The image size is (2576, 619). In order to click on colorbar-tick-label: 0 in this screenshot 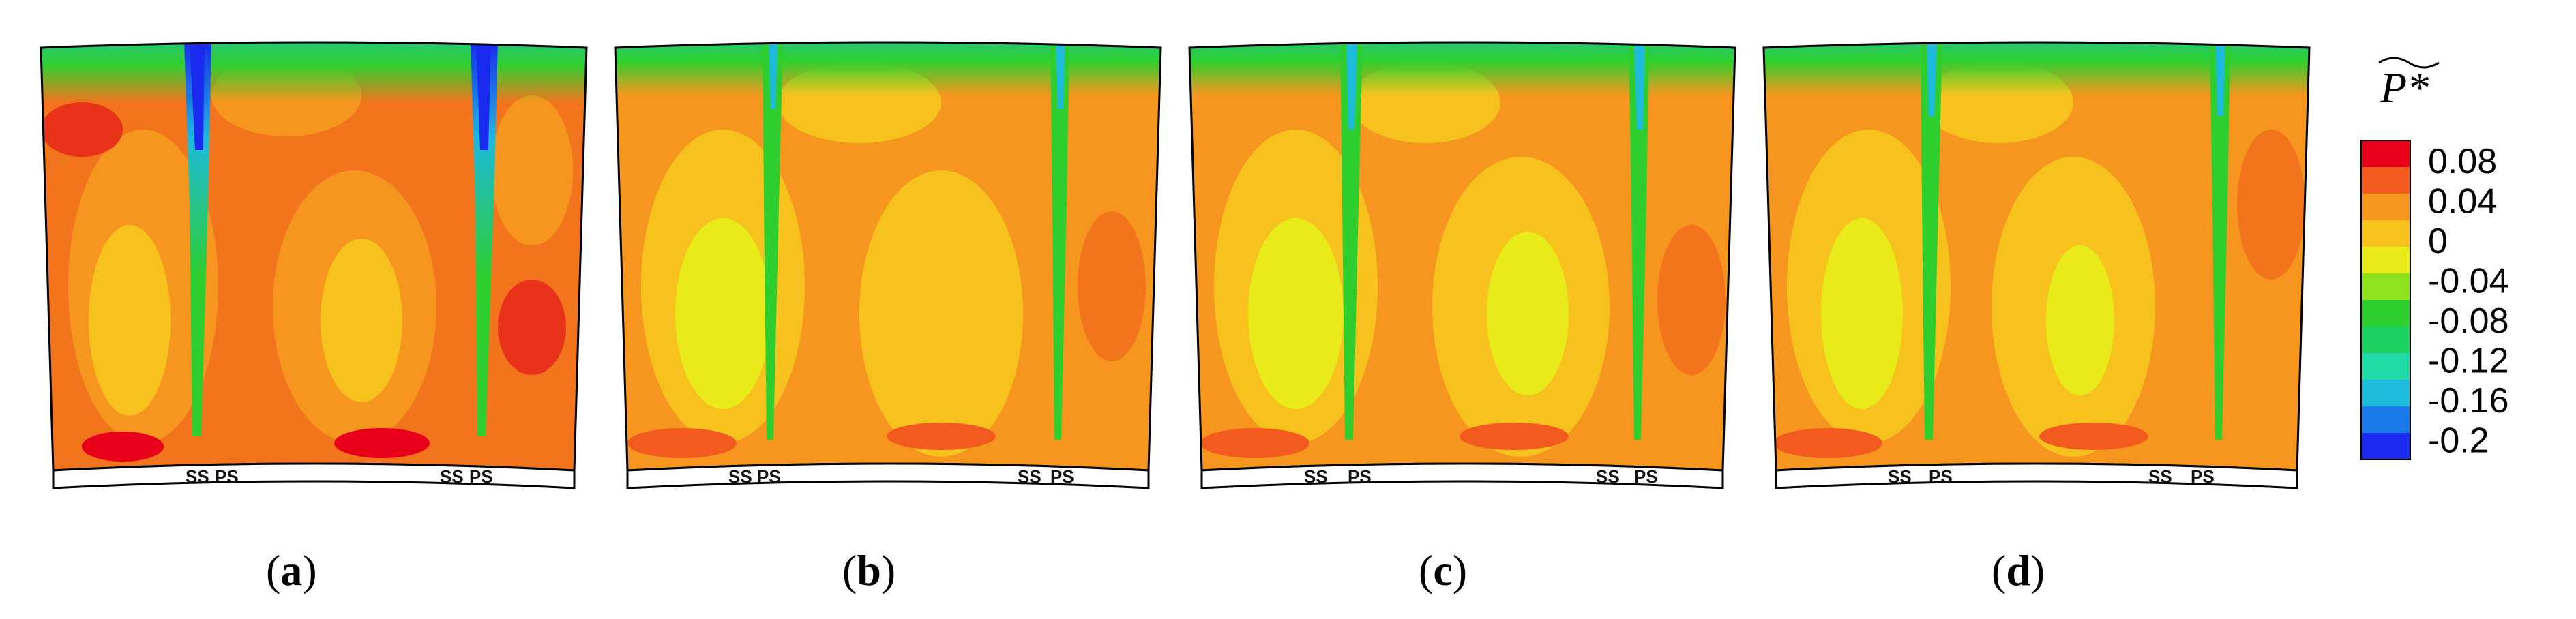, I will do `click(2438, 241)`.